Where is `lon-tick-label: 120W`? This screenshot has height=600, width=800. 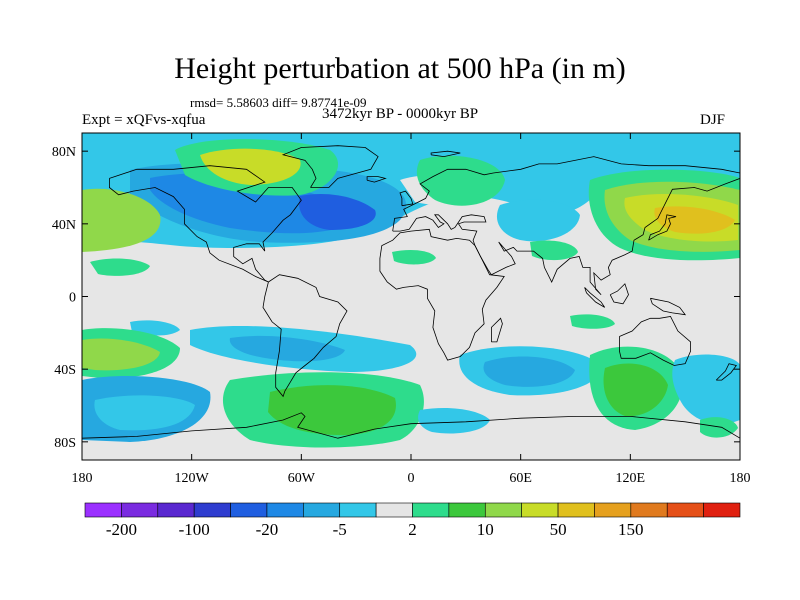 lon-tick-label: 120W is located at coordinates (192, 478).